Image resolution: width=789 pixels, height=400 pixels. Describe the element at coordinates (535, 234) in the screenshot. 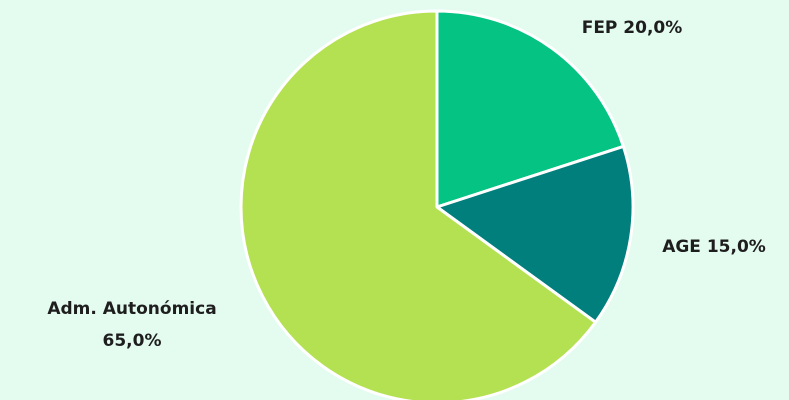

I see `pie-slice-age` at that location.